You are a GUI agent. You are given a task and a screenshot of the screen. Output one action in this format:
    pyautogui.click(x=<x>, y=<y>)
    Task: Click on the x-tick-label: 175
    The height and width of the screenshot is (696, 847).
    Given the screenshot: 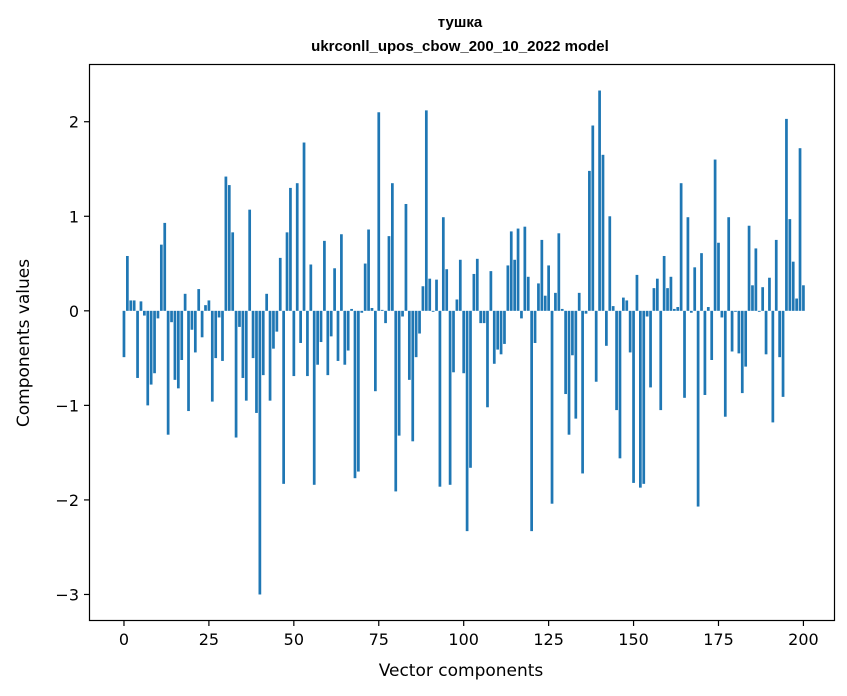 What is the action you would take?
    pyautogui.click(x=718, y=639)
    